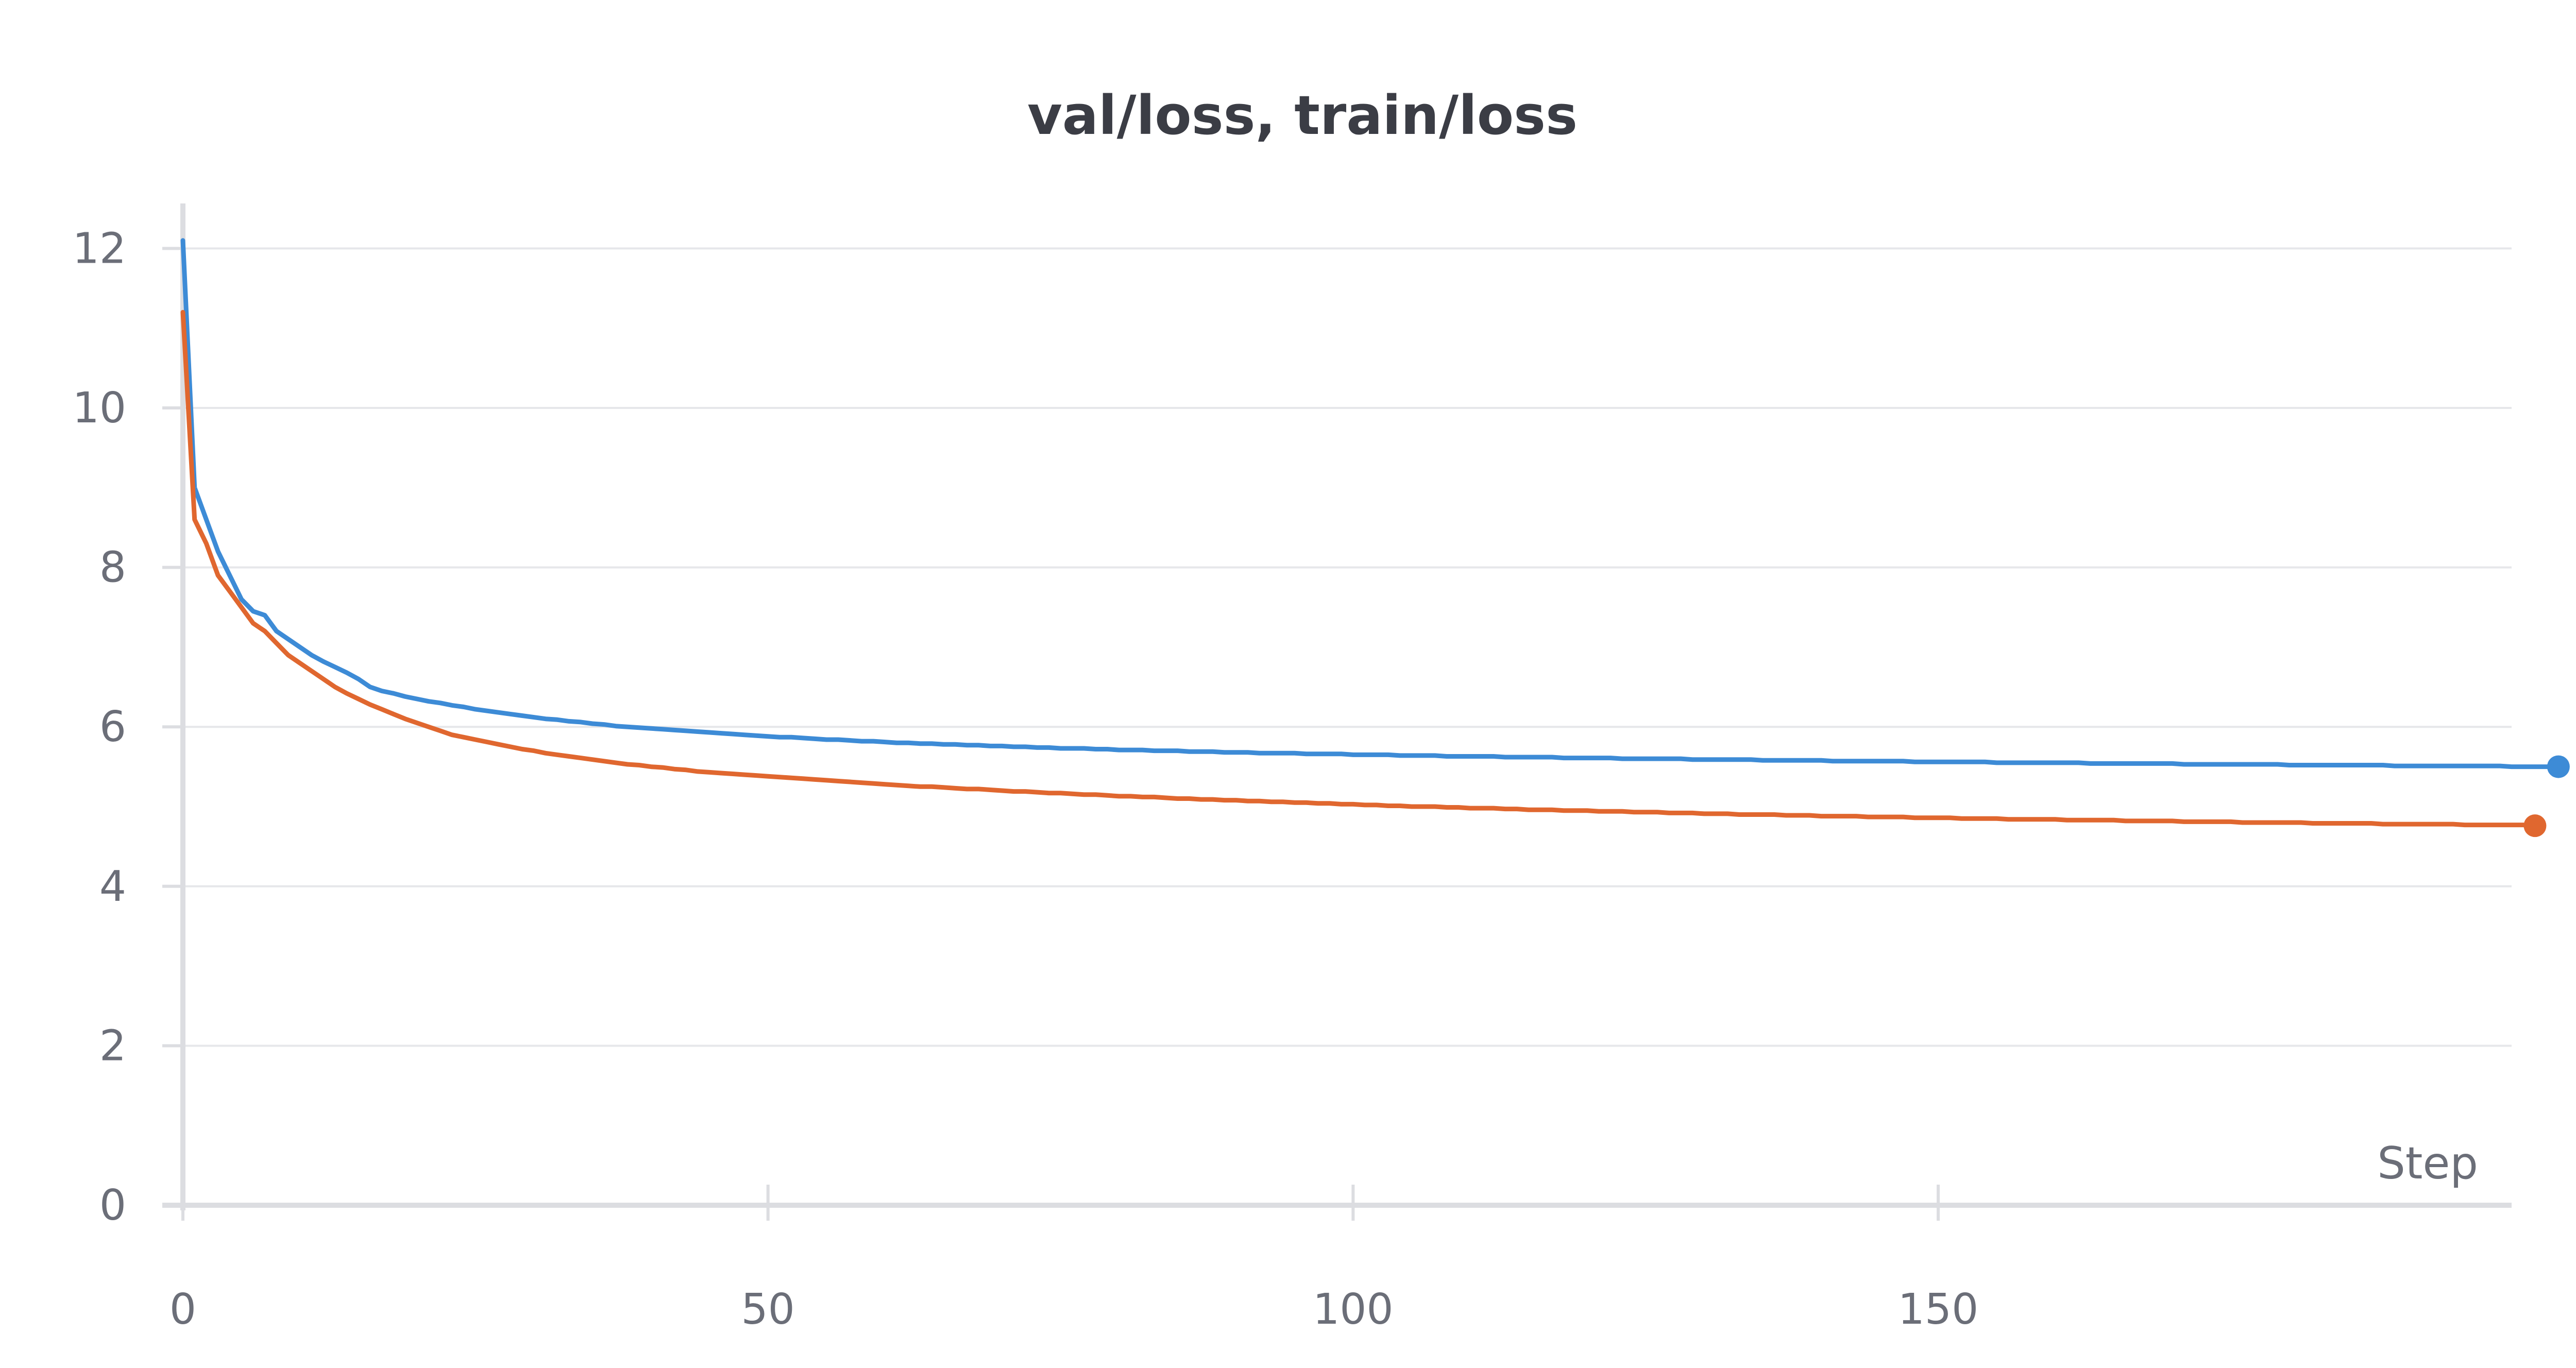 The width and height of the screenshot is (2576, 1368). I want to click on x-tick-label: 150, so click(1938, 1309).